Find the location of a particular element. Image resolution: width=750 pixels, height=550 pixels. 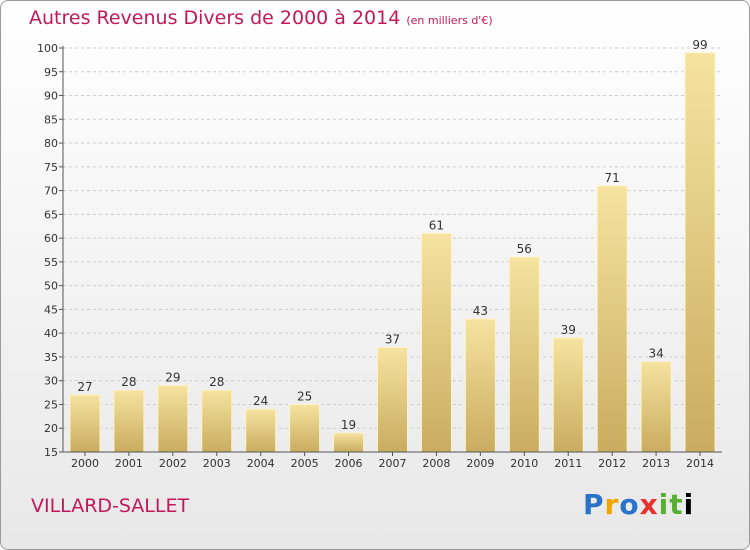

y-tick-label: 25 is located at coordinates (51, 404).